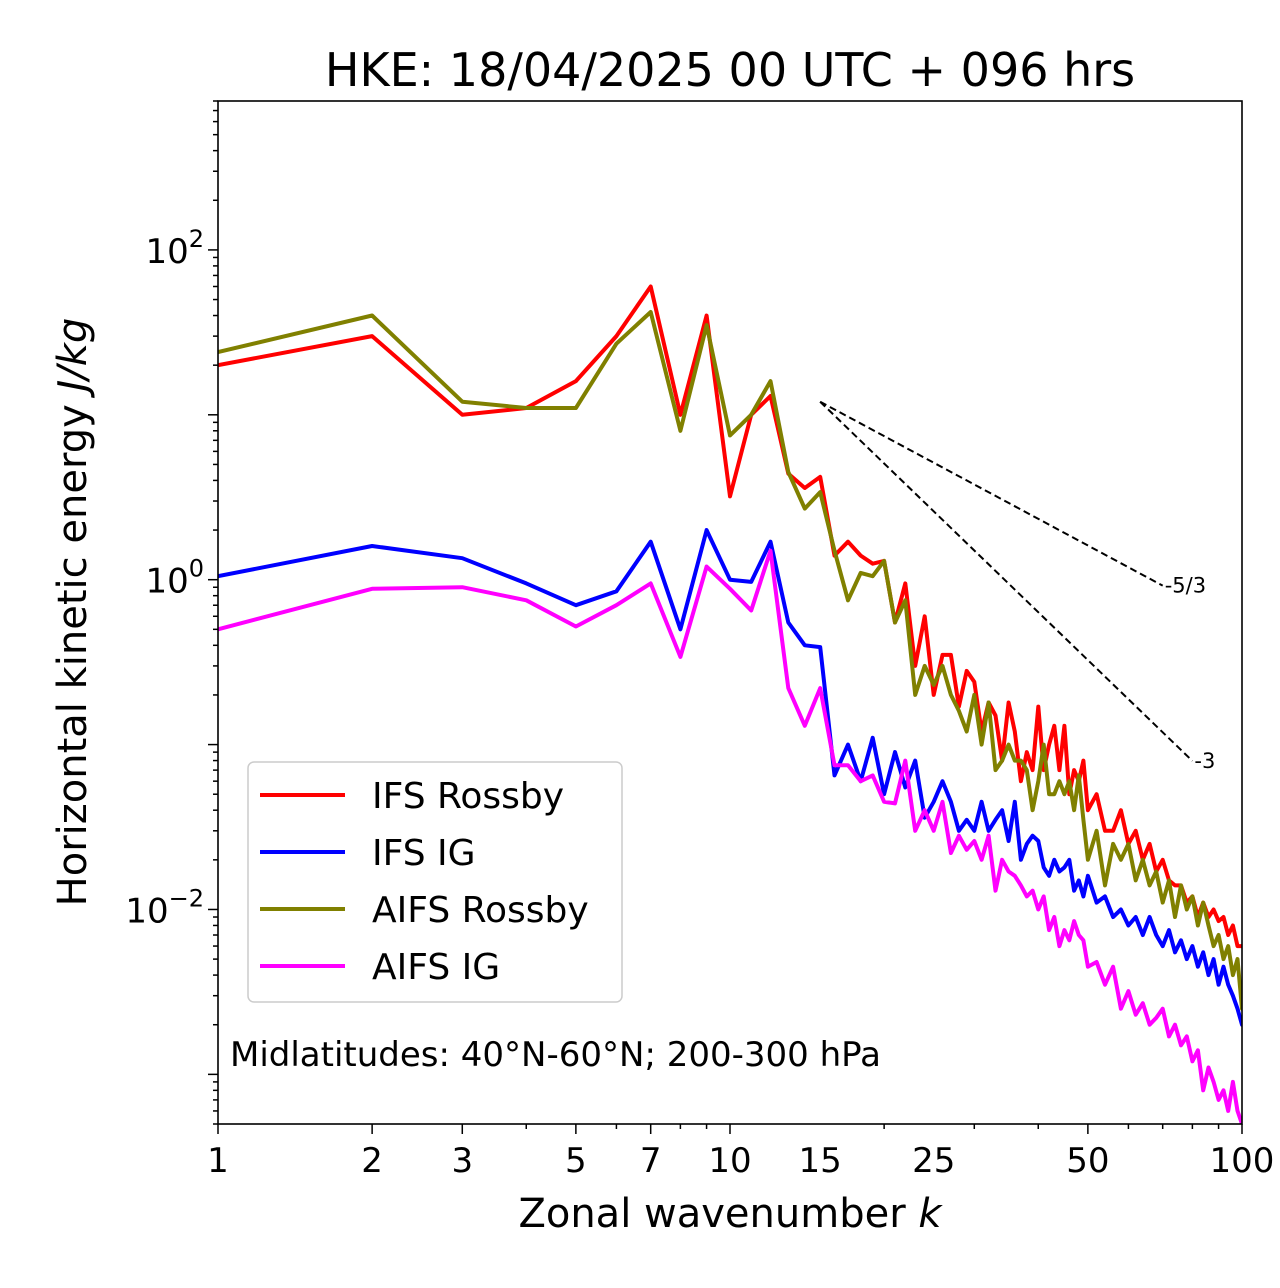 This screenshot has width=1280, height=1288. I want to click on x-axis-label: Zonal wavenumber k, so click(730, 1214).